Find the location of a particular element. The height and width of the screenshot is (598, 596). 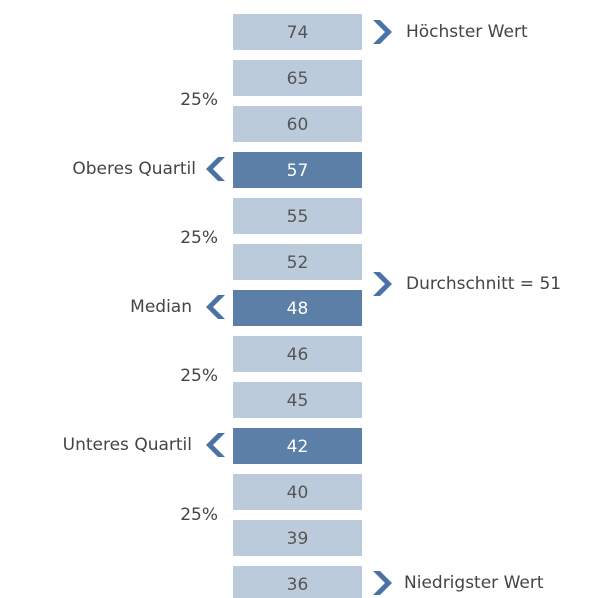

cell-value: 42 is located at coordinates (298, 447).